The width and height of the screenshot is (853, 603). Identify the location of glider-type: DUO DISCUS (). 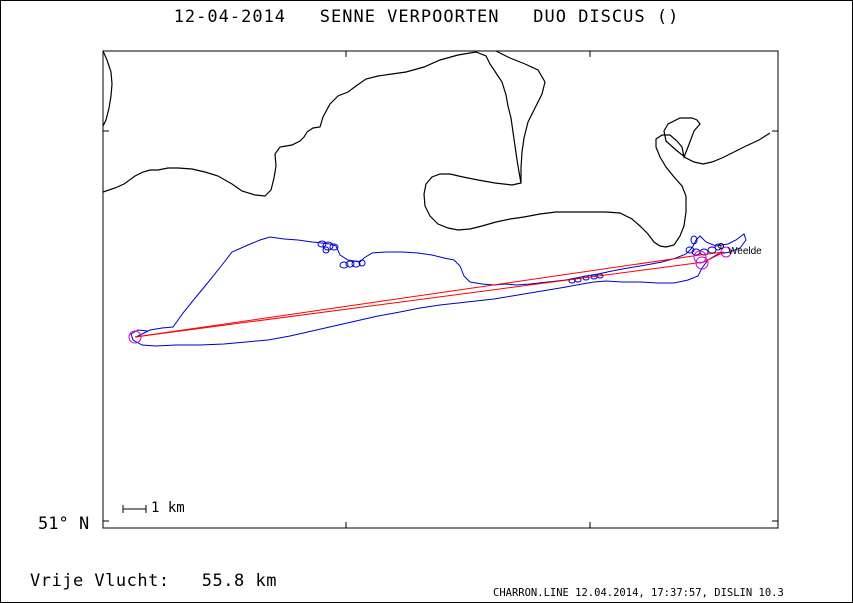
(606, 17).